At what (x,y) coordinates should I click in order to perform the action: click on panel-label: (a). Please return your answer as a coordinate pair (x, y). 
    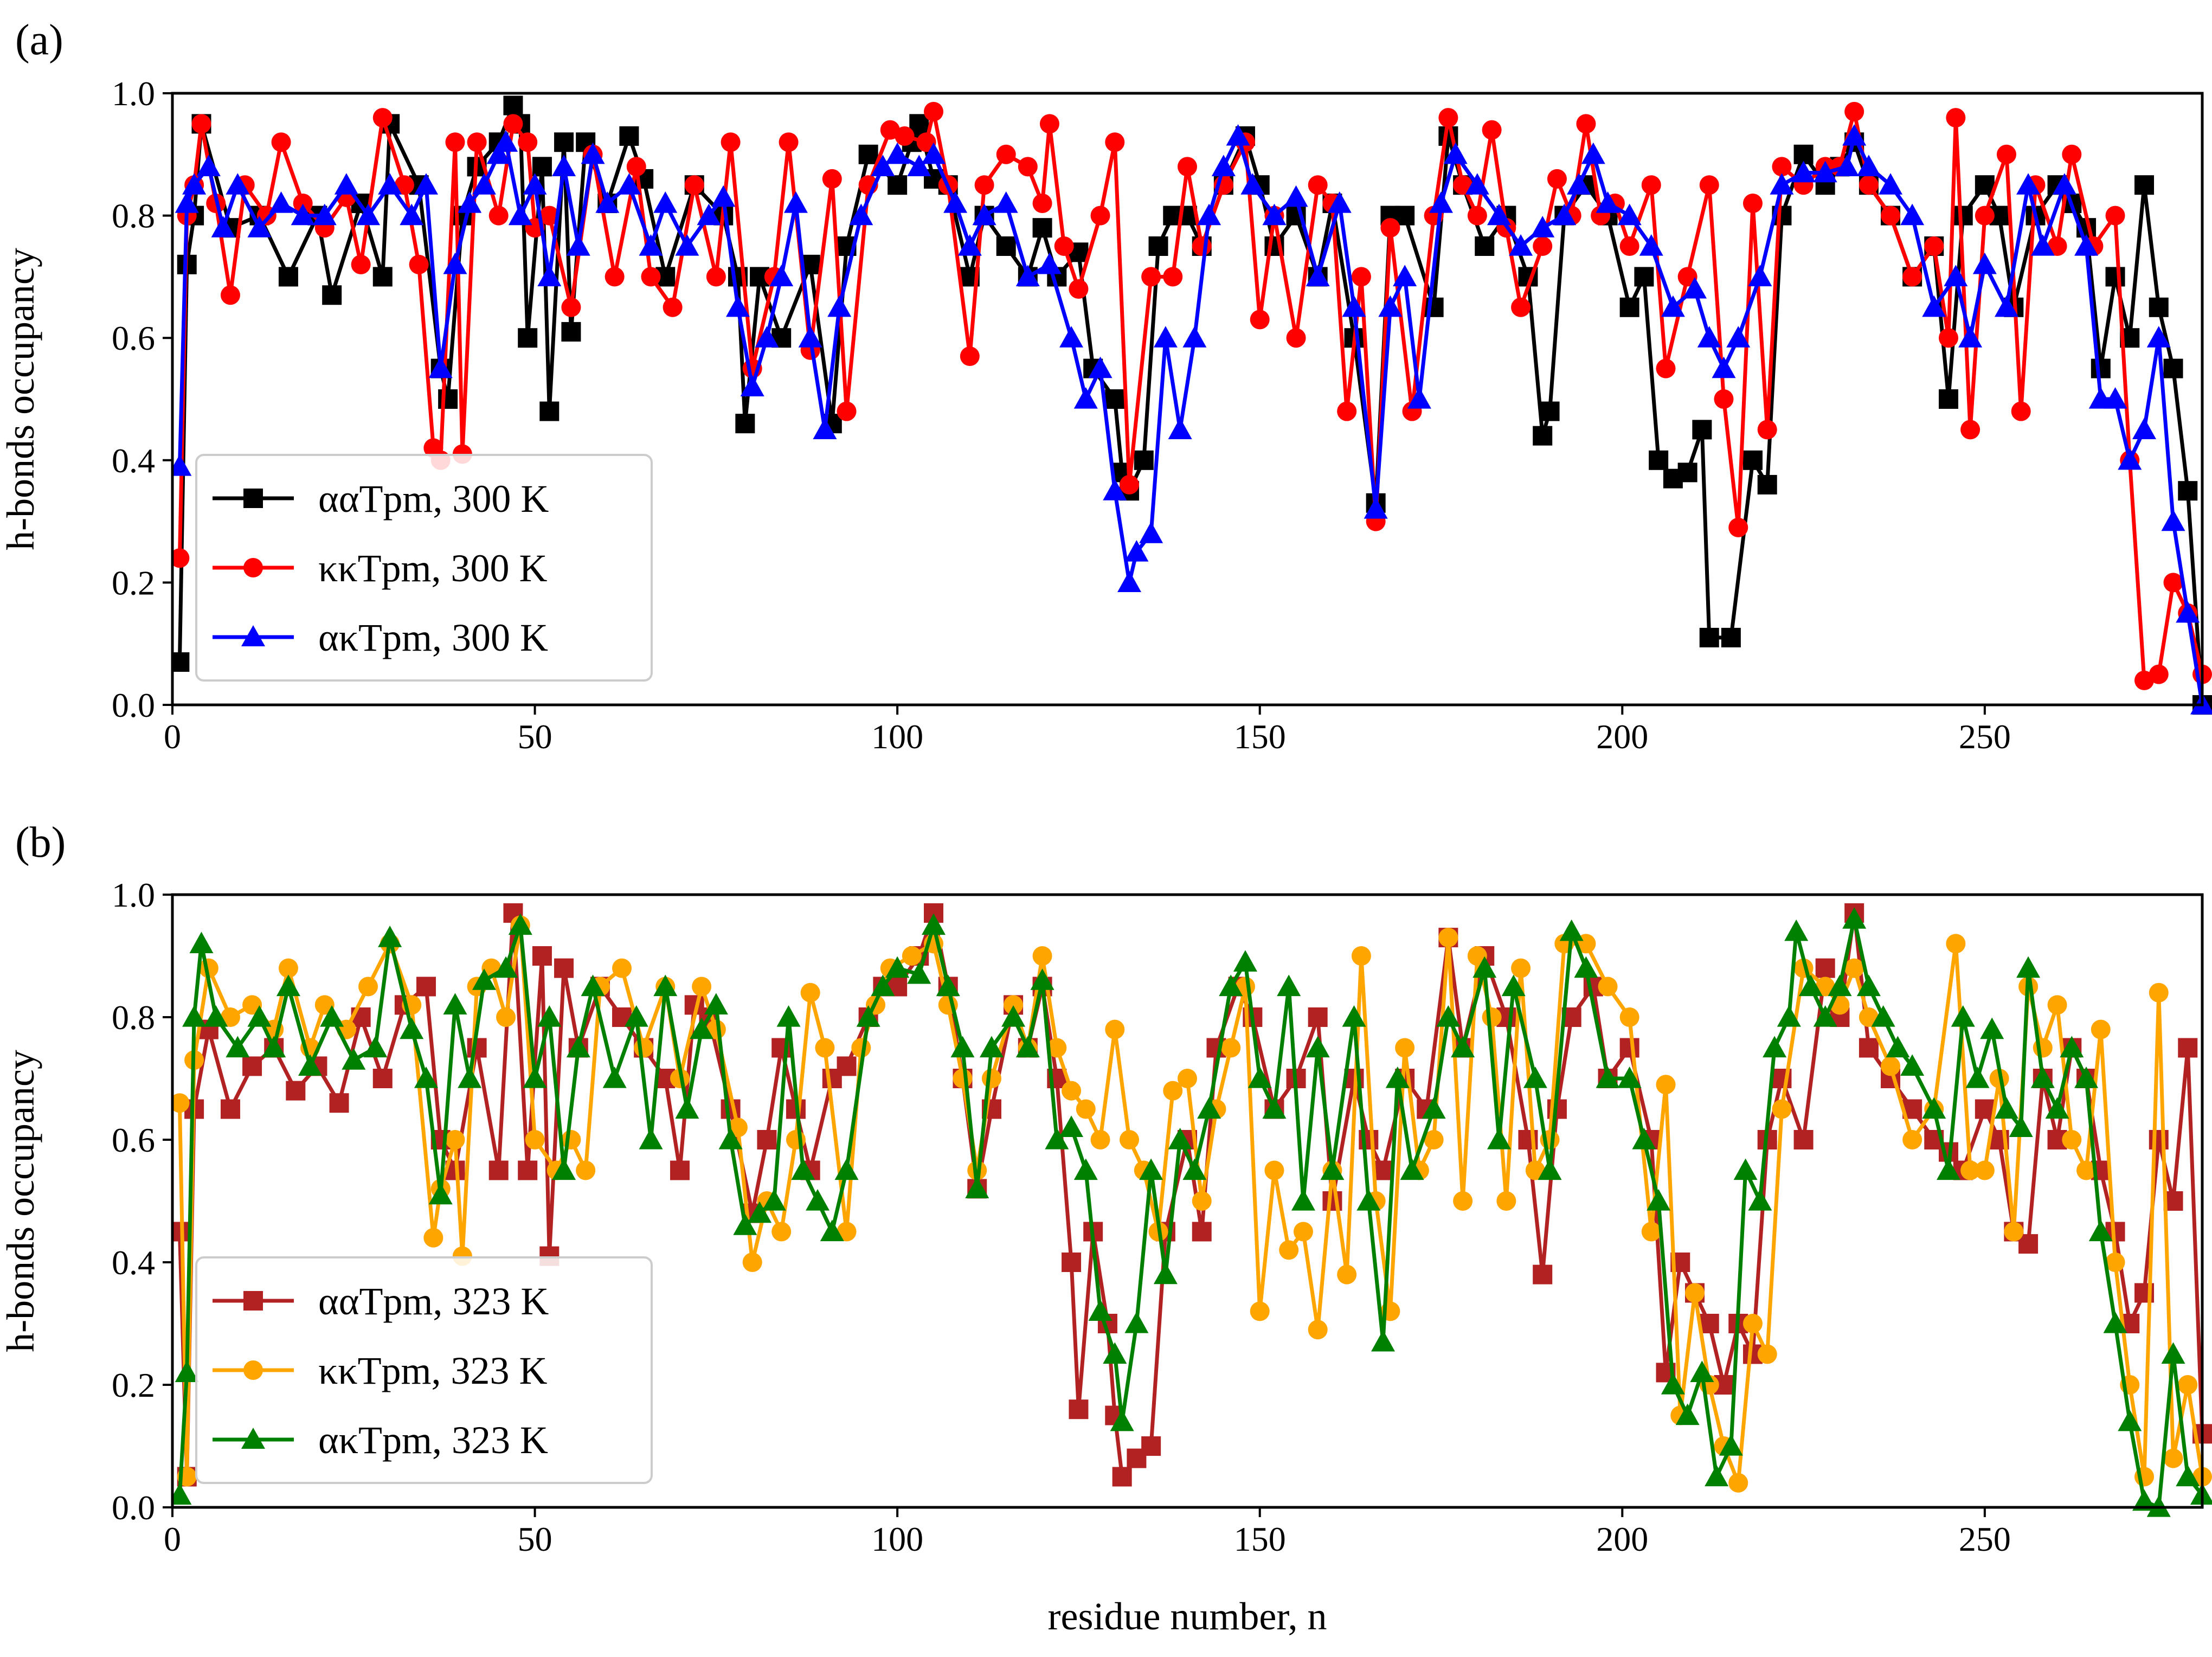
    Looking at the image, I should click on (39, 40).